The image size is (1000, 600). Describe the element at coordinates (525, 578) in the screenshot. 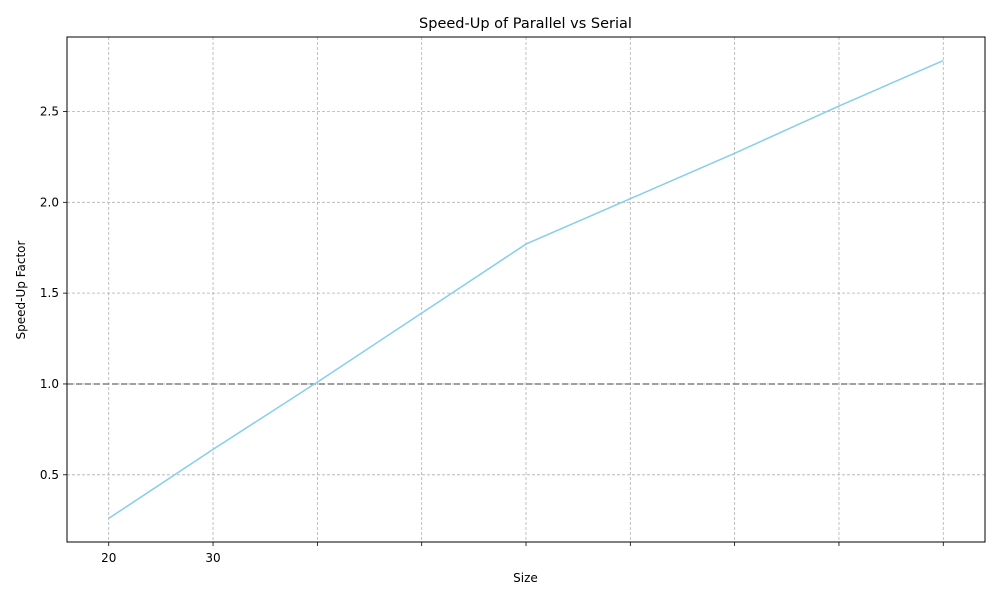

I see `x-axis-label: Size` at that location.